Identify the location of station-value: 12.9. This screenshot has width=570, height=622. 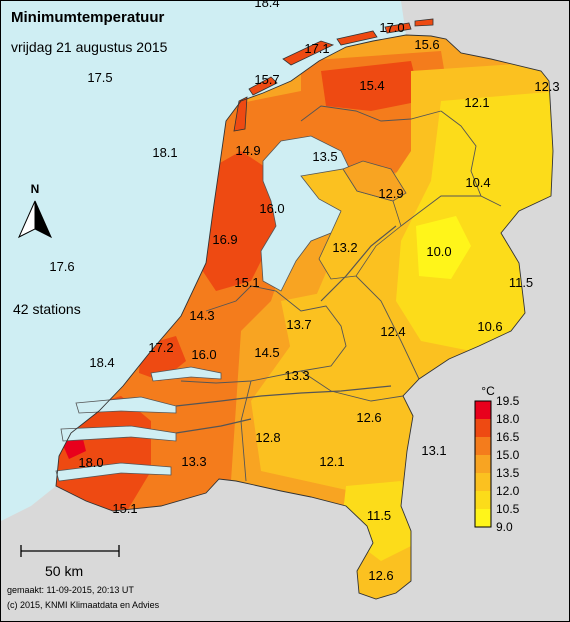
(390, 193).